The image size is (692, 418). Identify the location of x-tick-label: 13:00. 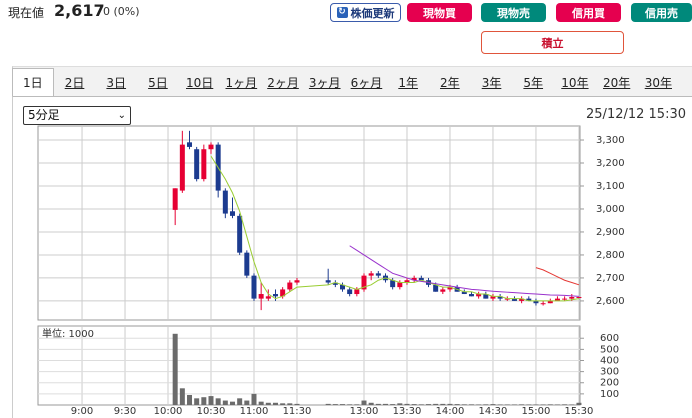
(364, 411).